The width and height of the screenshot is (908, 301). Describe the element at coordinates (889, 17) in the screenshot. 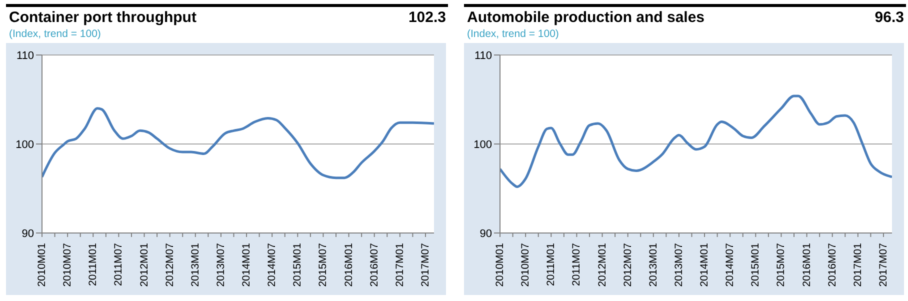

I see `text: 96.3` at that location.